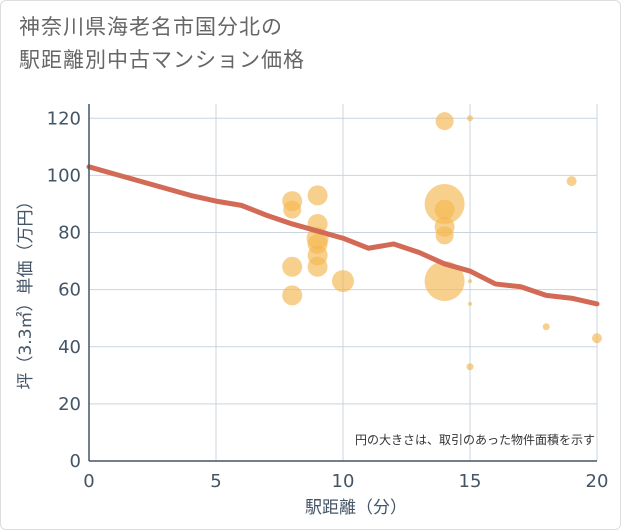  I want to click on y-tick-label: 120, so click(64, 118).